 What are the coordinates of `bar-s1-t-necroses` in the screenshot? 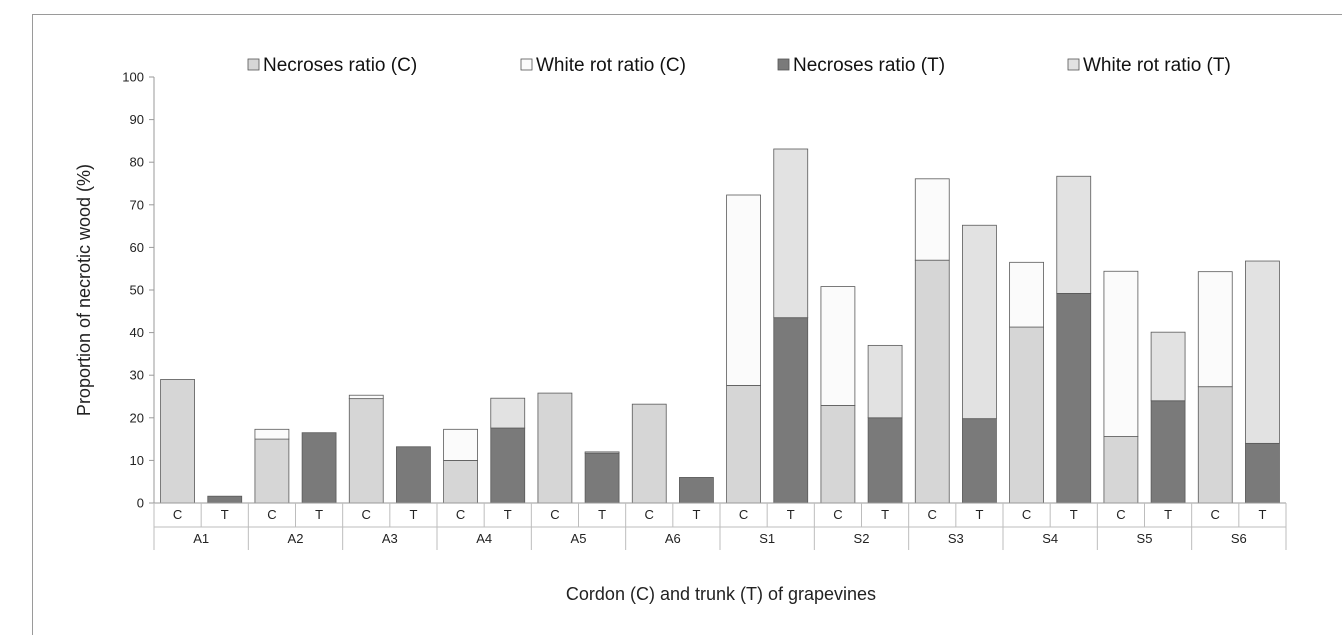 It's located at (791, 410).